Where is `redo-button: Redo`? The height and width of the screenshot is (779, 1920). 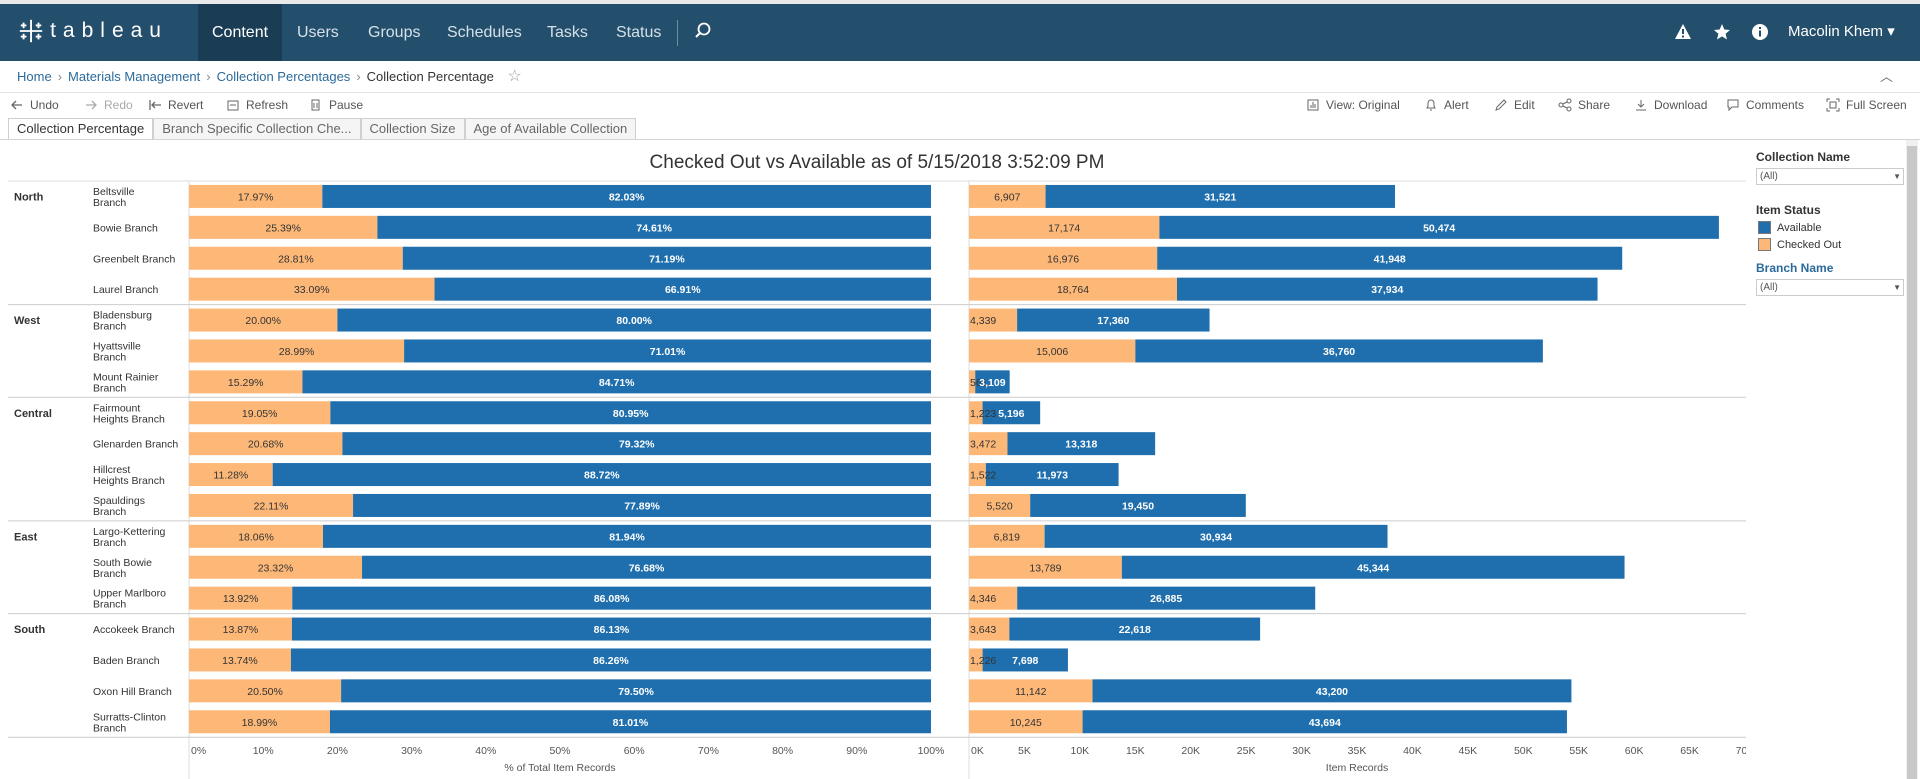
redo-button: Redo is located at coordinates (108, 105).